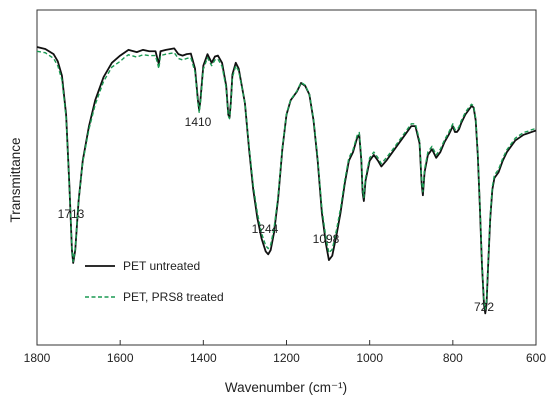 The height and width of the screenshot is (411, 550). Describe the element at coordinates (326, 239) in the screenshot. I see `peak-label-1098: 1098` at that location.